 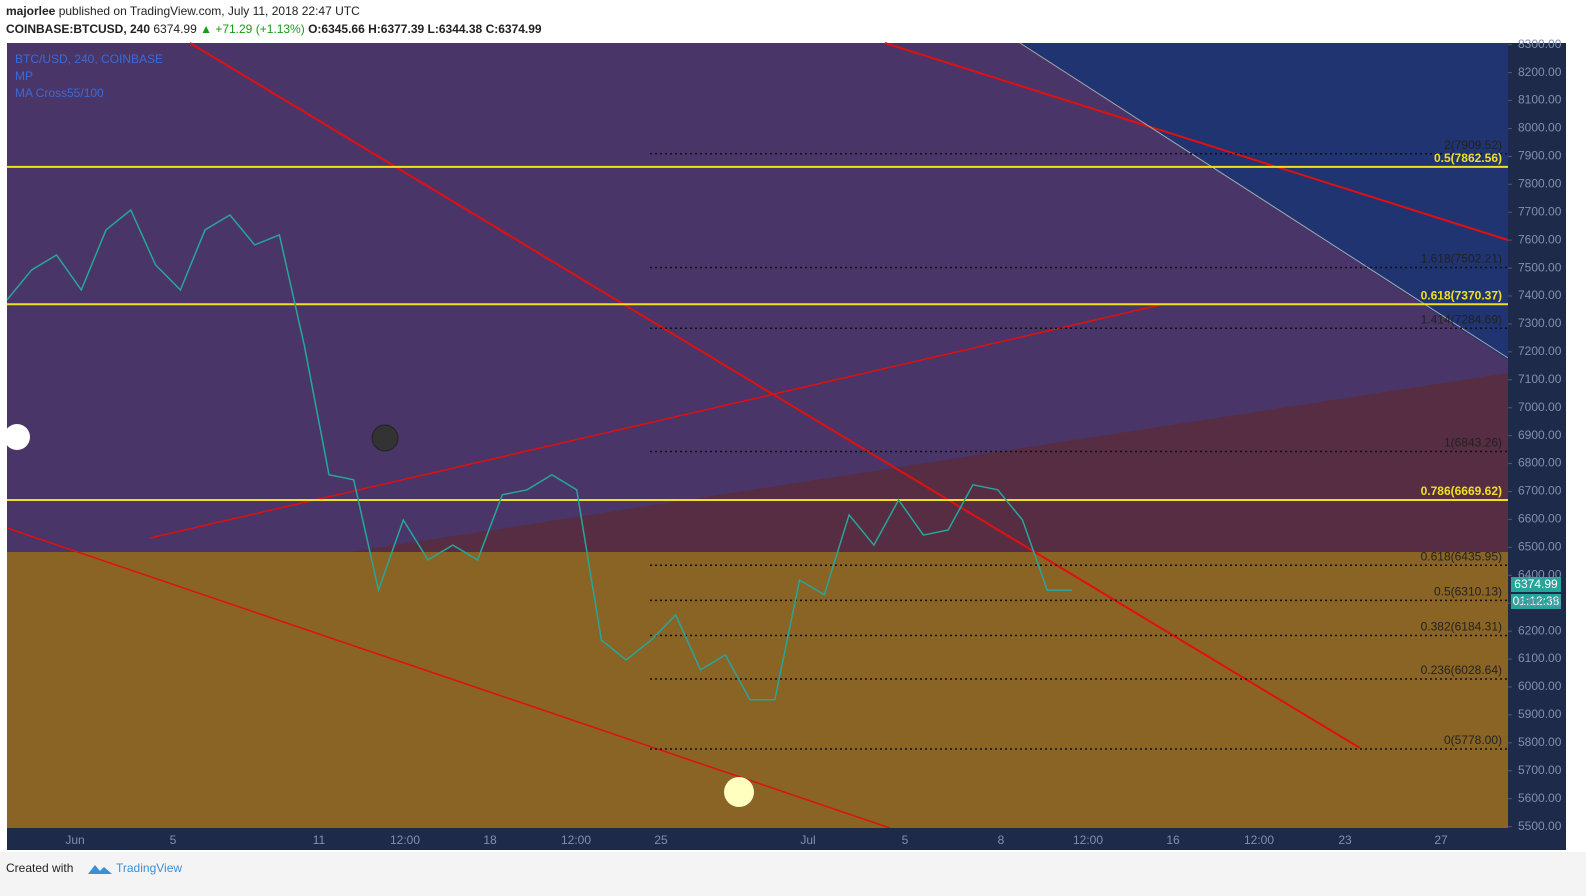 I want to click on y-tick-label: 8100.00, so click(x=1540, y=100).